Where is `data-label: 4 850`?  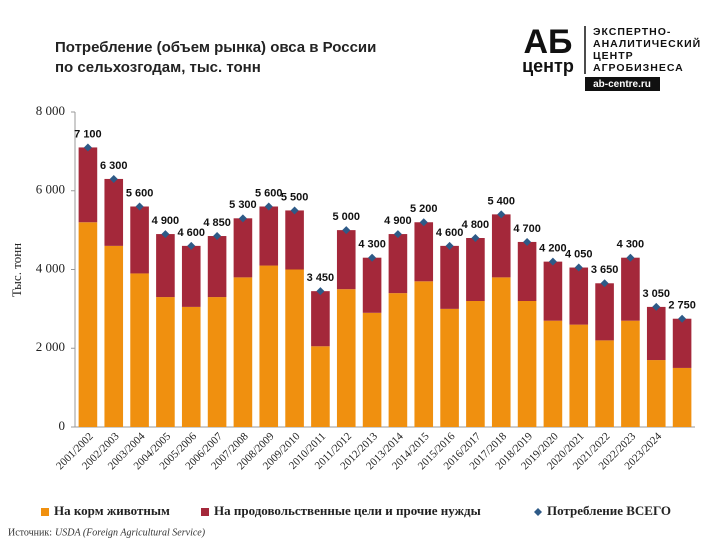 data-label: 4 850 is located at coordinates (217, 223).